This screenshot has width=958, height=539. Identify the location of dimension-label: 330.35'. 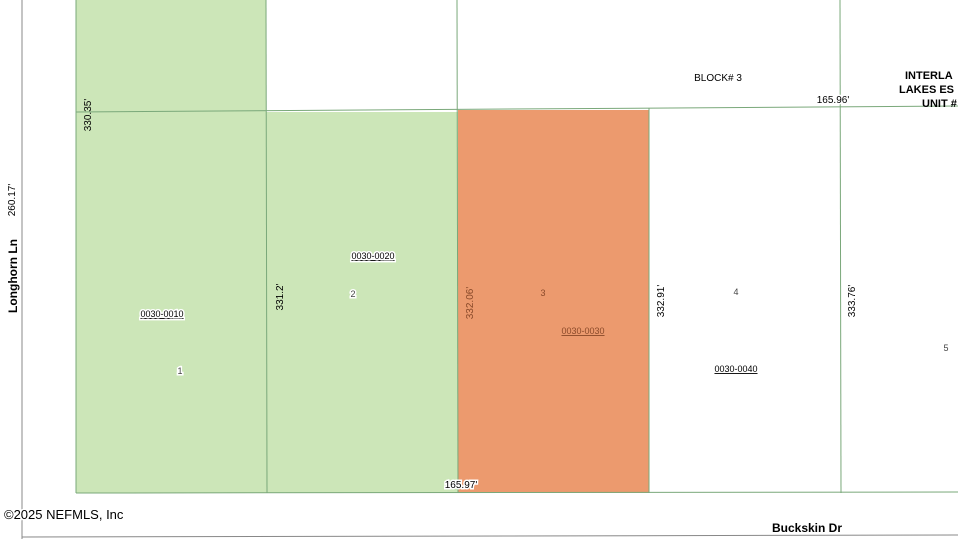
(88, 115).